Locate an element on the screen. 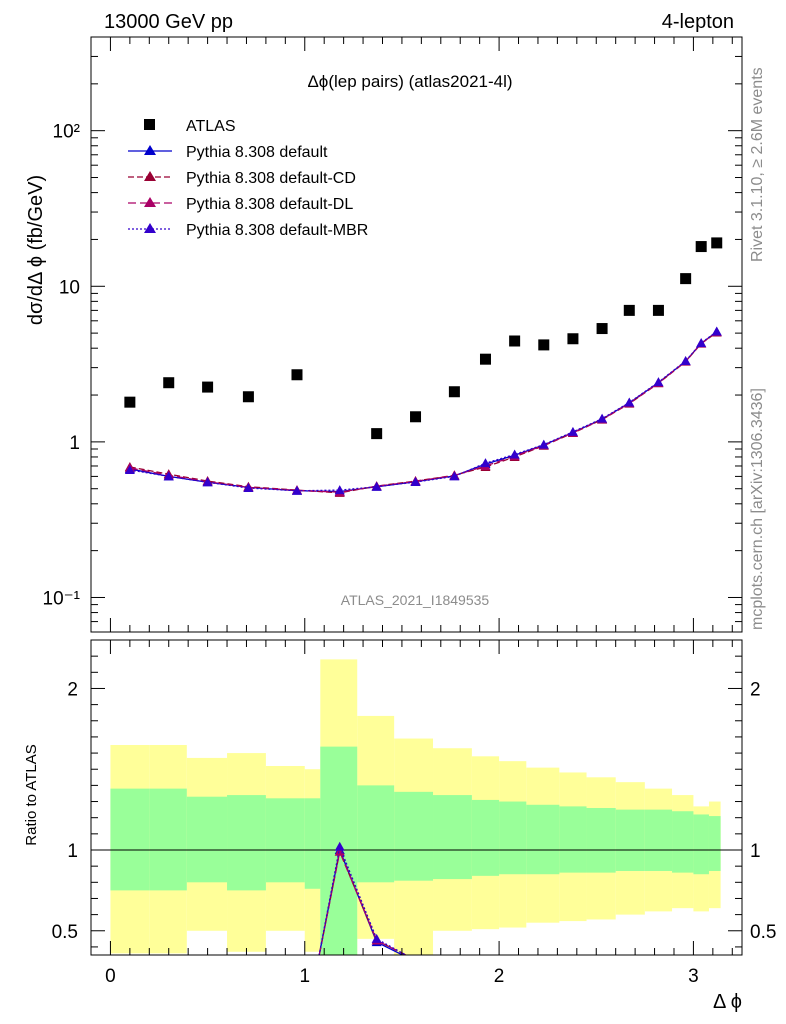 The image size is (786, 1024). mcplots-side-label: mcplots.cern.ch [arXiv:1306.3436] is located at coordinates (757, 509).